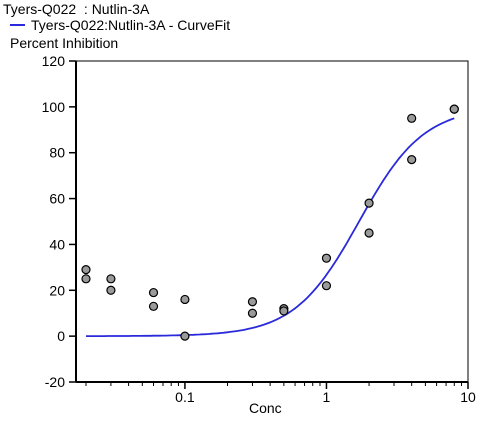 Image resolution: width=500 pixels, height=421 pixels. I want to click on y-tick-label: 0, so click(61, 336).